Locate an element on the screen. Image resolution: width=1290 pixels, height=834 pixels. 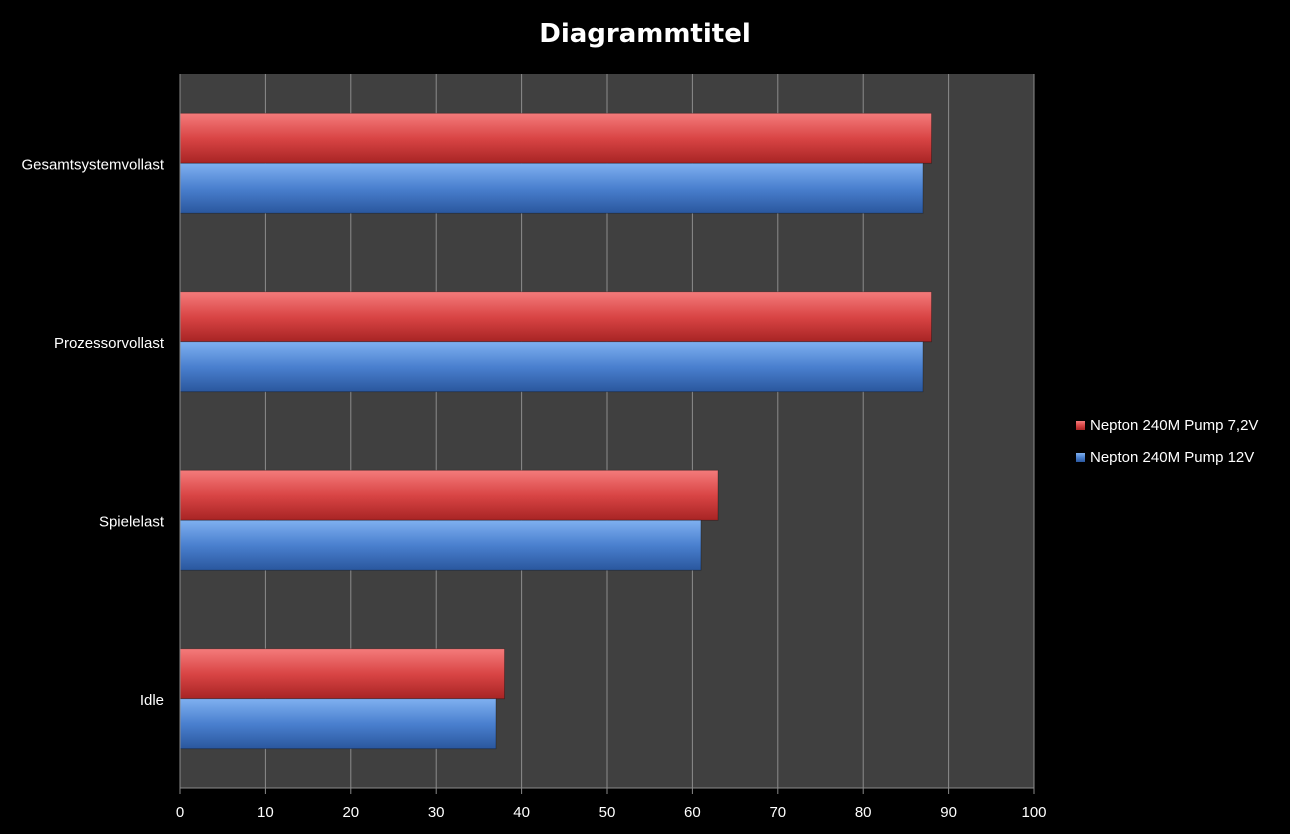
x-tick-label: 60 is located at coordinates (692, 812).